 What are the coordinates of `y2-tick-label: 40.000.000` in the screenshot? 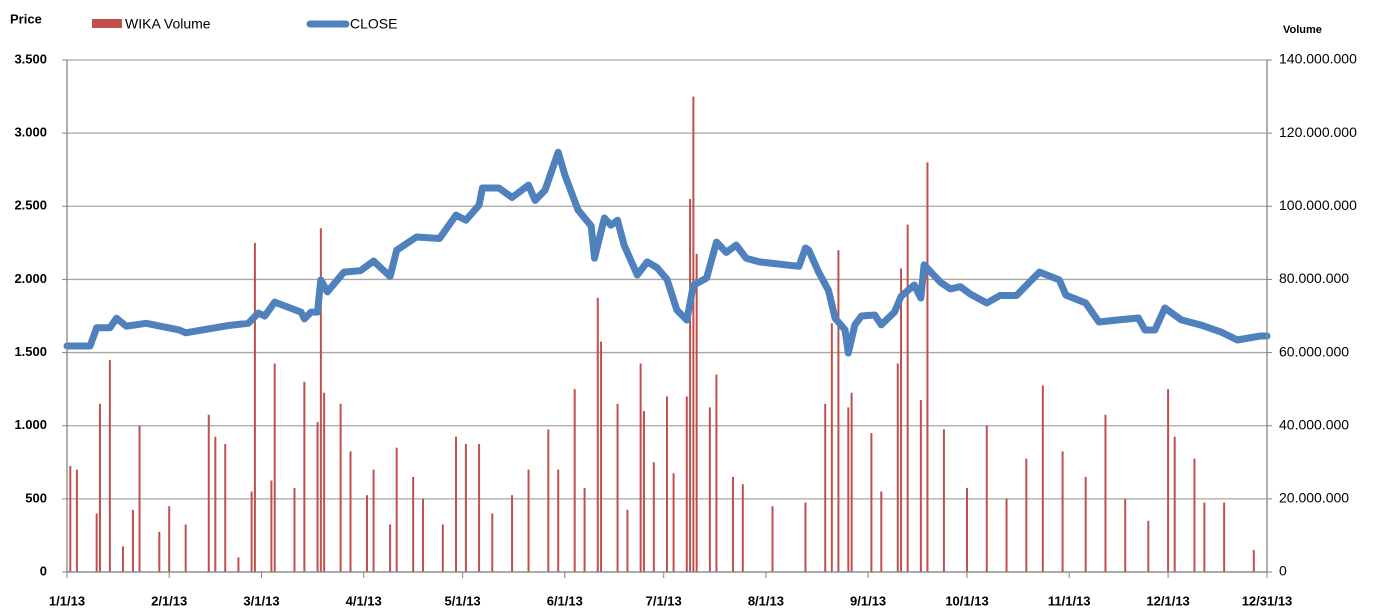 It's located at (1314, 424).